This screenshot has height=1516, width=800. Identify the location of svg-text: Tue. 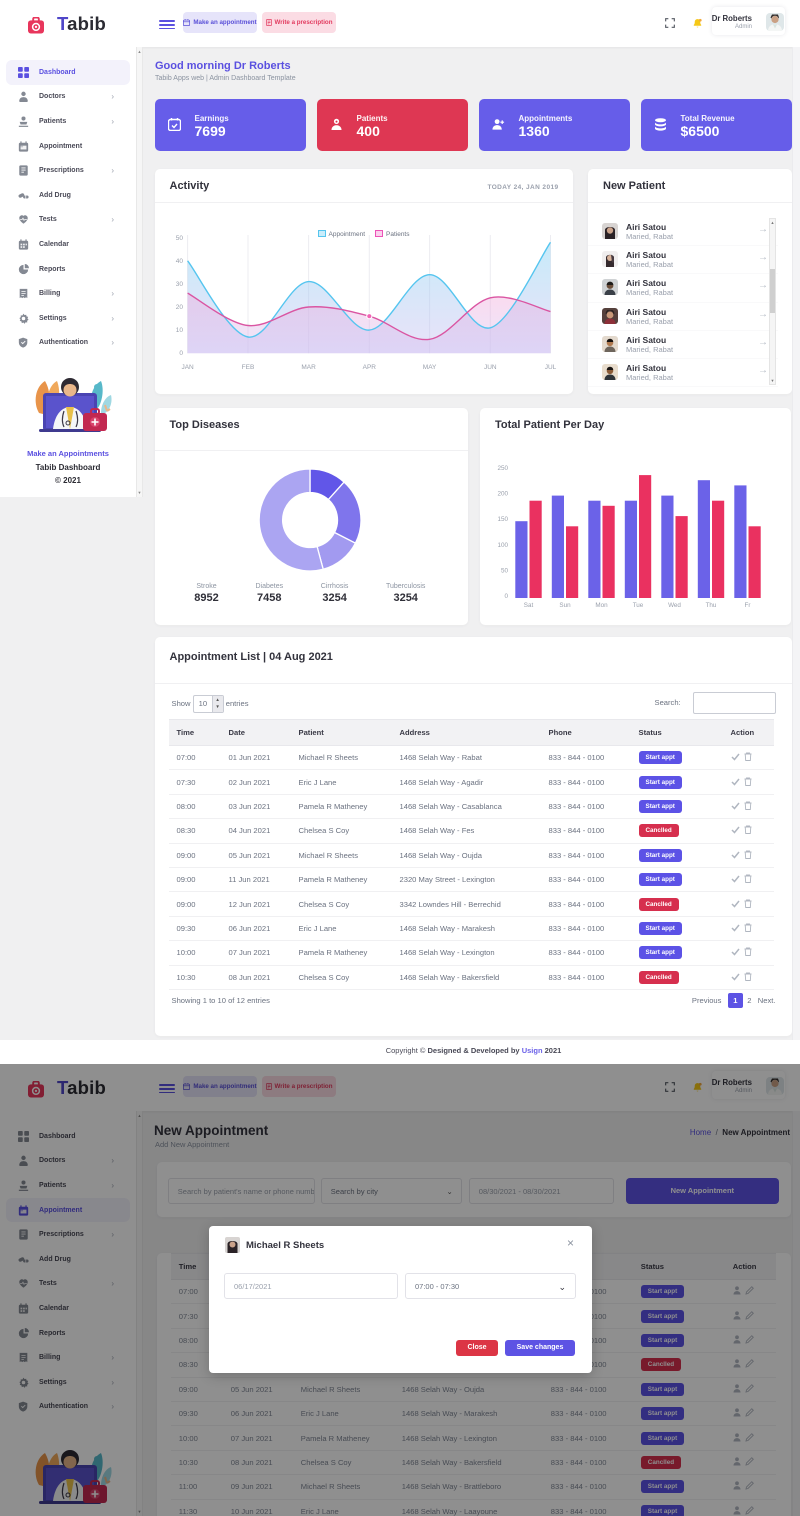
(638, 605).